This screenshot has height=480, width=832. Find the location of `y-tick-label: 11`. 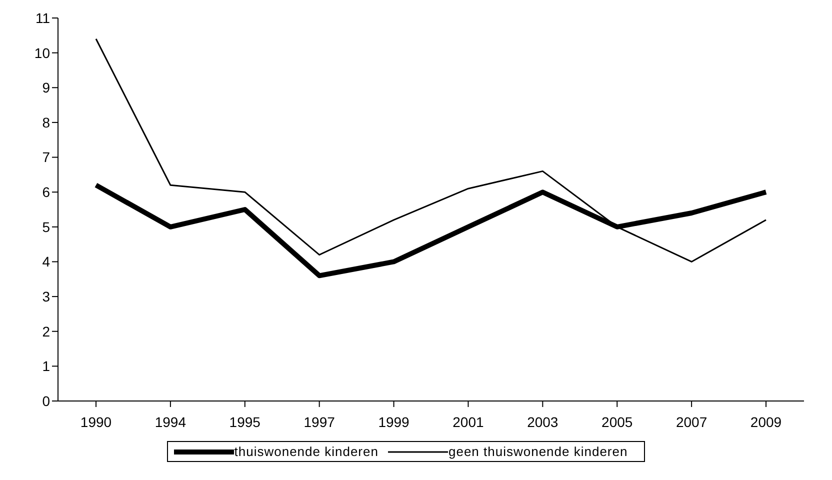

y-tick-label: 11 is located at coordinates (42, 18).